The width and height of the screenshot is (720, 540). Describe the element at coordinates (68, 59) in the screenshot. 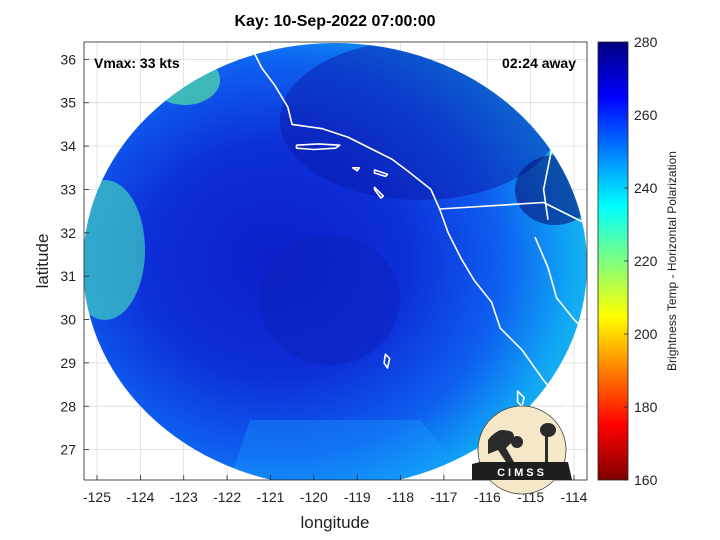

I see `y-tick-label: 36` at that location.